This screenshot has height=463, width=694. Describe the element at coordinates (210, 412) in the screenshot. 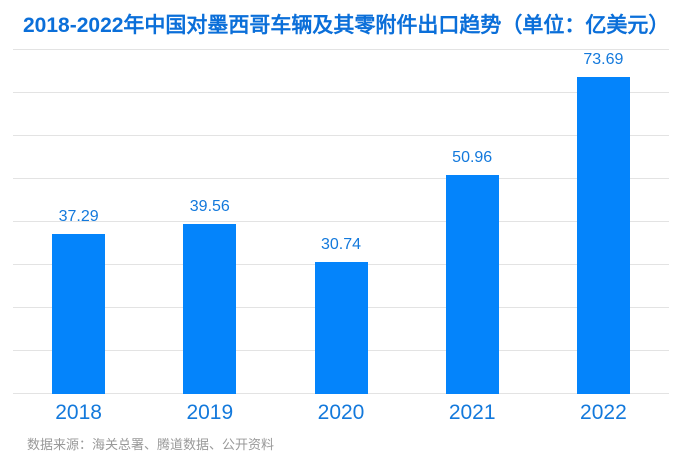

I see `x-axis-label-2019: 2019` at that location.